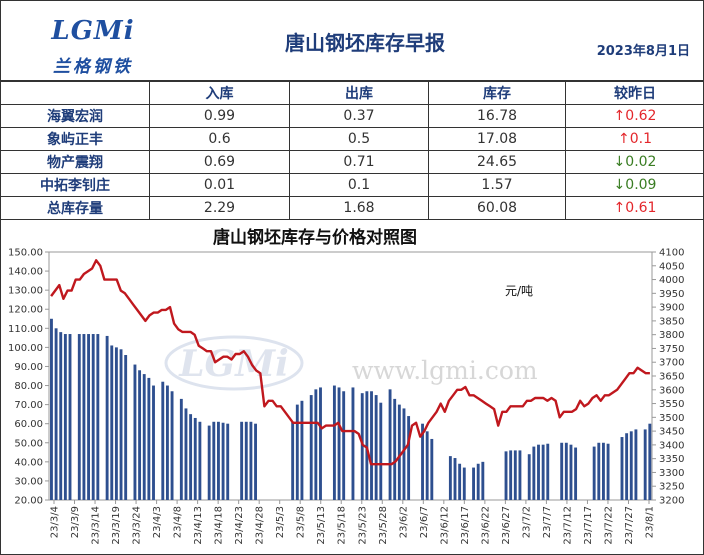 This screenshot has width=704, height=555. I want to click on y-right-tick-label: 3550, so click(671, 404).